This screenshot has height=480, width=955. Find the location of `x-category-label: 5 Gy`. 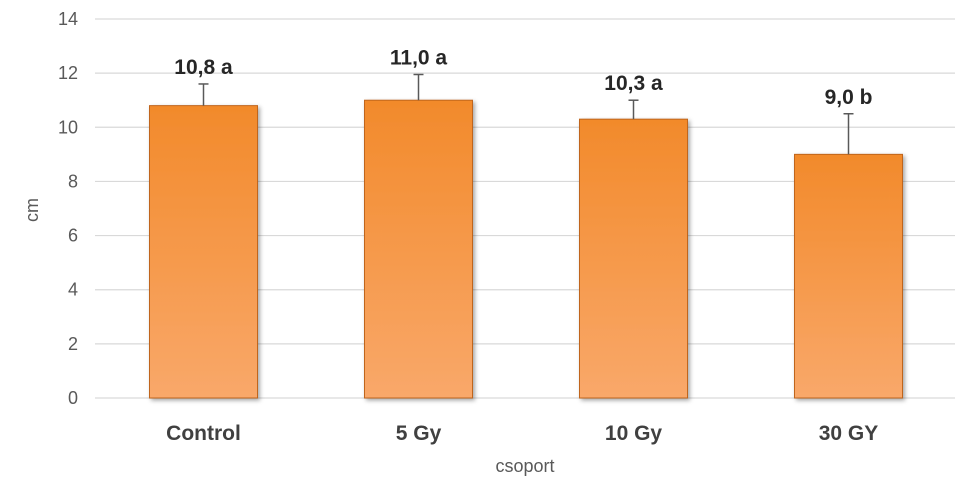

x-category-label: 5 Gy is located at coordinates (419, 433).